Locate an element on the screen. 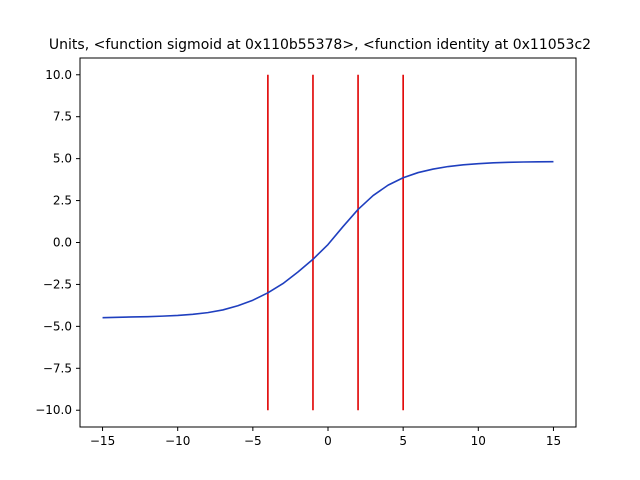 This screenshot has height=480, width=640. y-tick-label: 7.5 is located at coordinates (62, 117).